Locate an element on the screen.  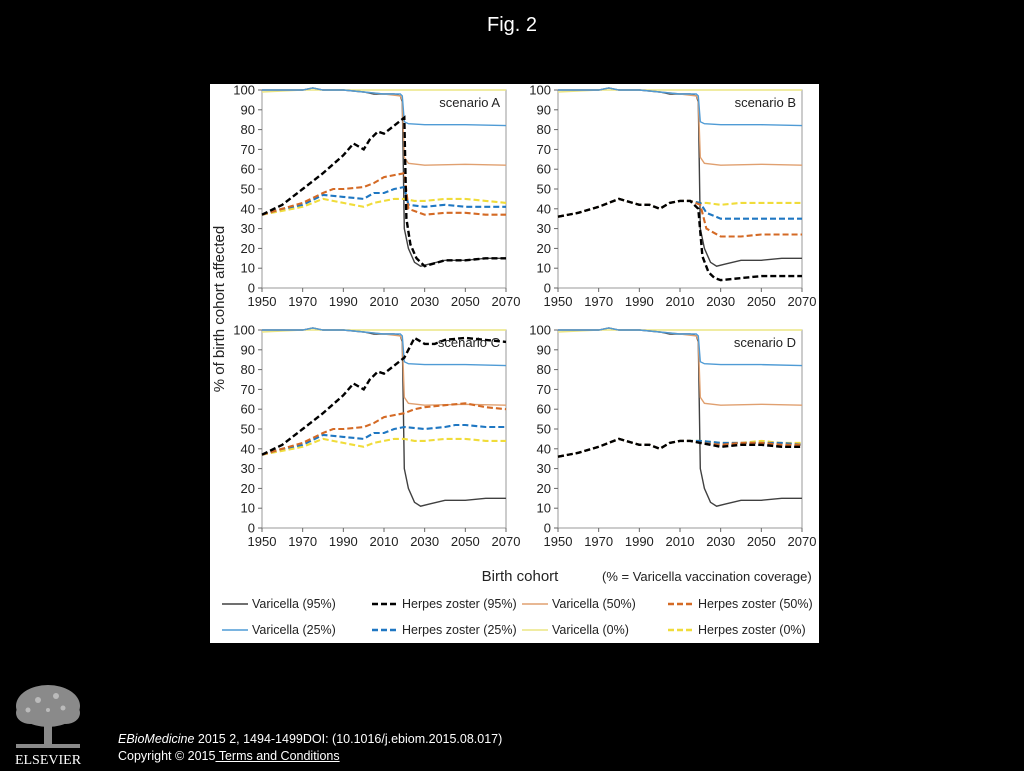
terms-link: Terms and Conditions is located at coordinates (277, 756).